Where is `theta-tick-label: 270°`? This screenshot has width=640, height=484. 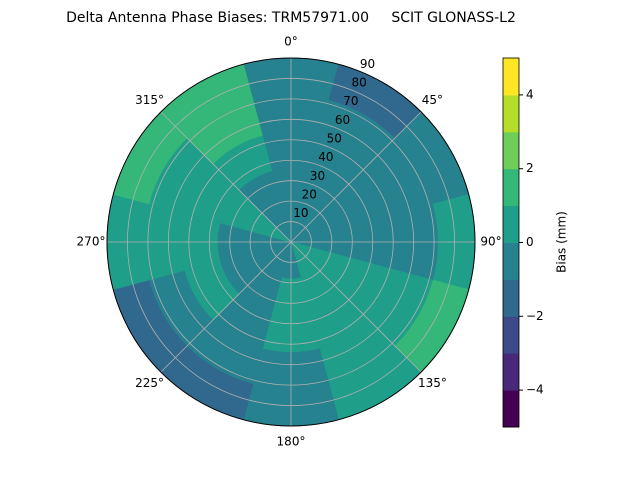
theta-tick-label: 270° is located at coordinates (91, 242).